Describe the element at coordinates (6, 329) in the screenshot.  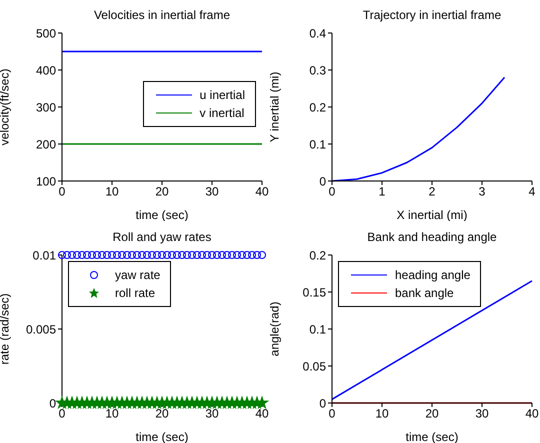
I see `y-axis-title: rate (rad/sec)` at that location.